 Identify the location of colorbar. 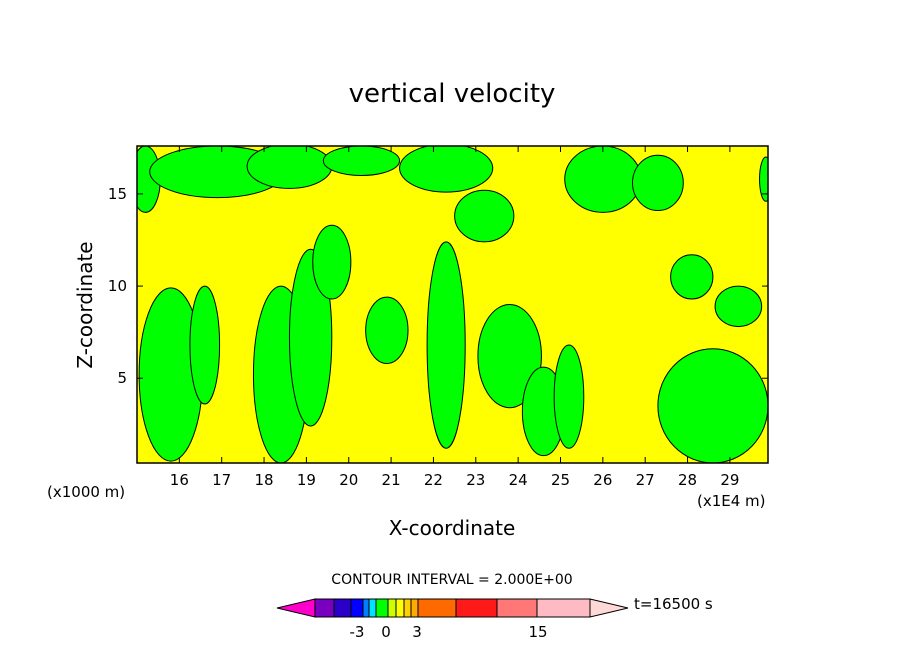
(452, 608).